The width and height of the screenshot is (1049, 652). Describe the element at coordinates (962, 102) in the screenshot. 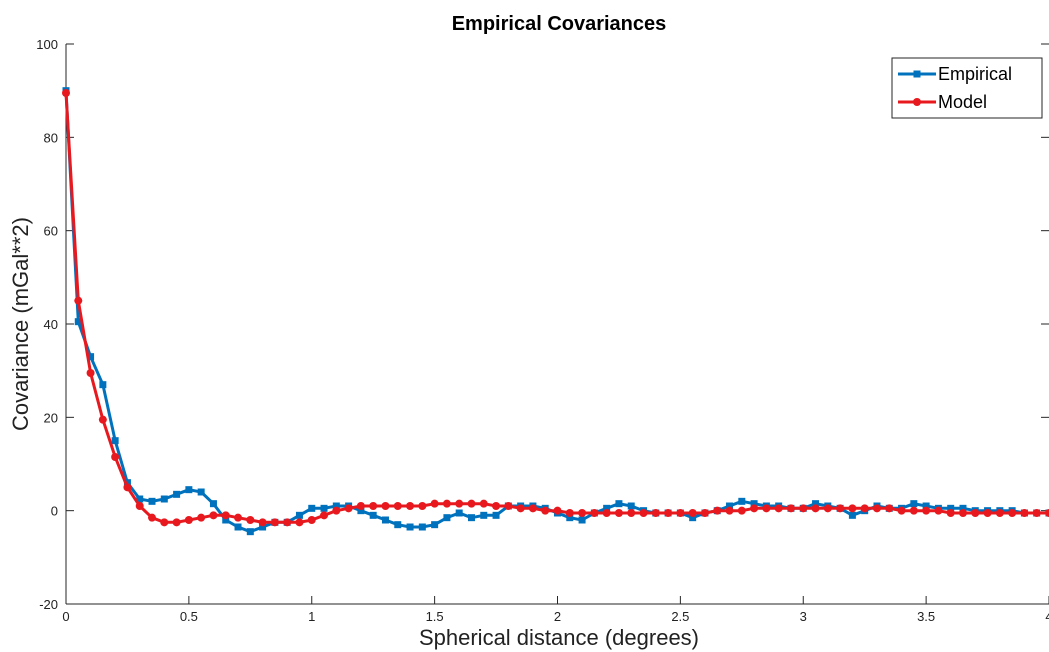

I see `legend-label: Model` at that location.